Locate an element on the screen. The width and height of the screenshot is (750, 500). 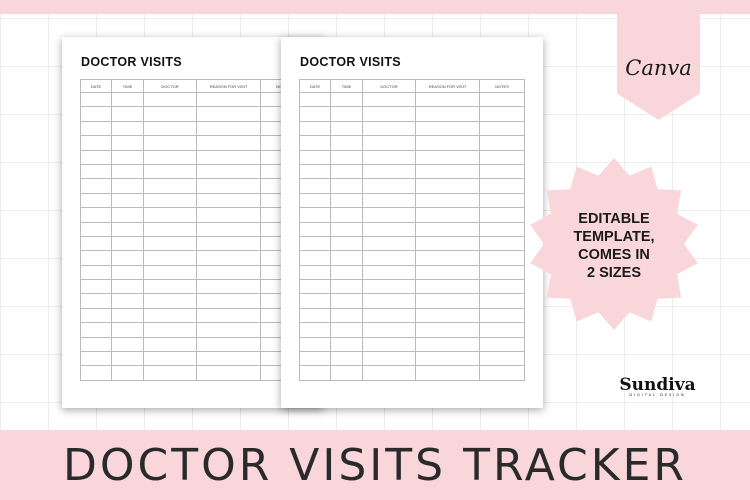
starburst-icon is located at coordinates (614, 244).